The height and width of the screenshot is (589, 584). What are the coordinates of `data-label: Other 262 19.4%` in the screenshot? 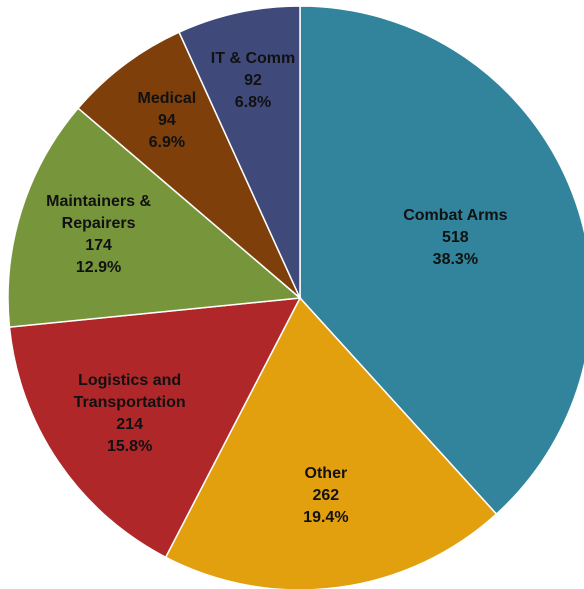 It's located at (326, 496).